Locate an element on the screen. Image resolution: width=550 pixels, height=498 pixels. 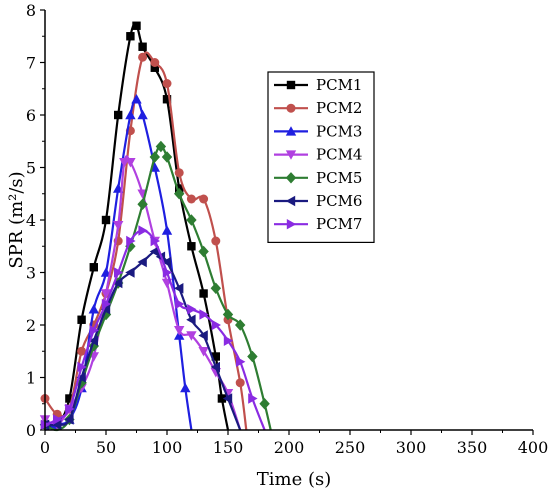
legend-label: PCM5 is located at coordinates (339, 178).